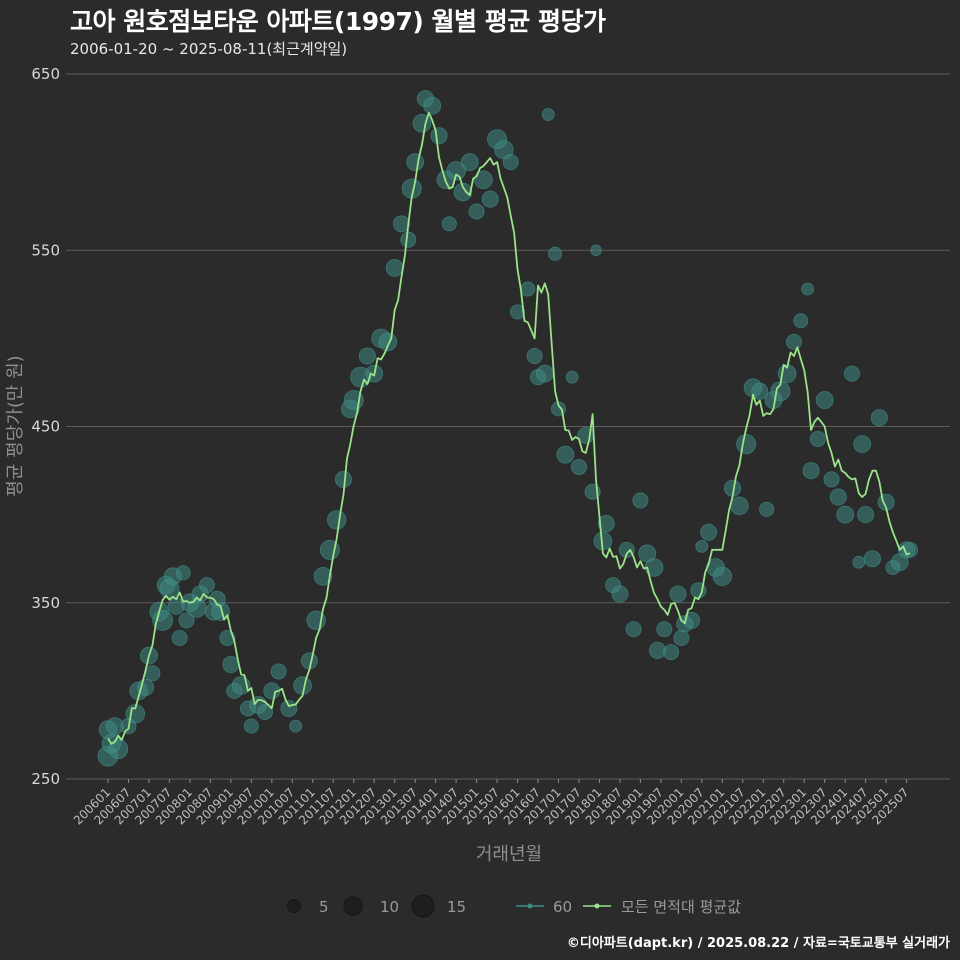 This screenshot has height=960, width=960. Describe the element at coordinates (597, 906) in the screenshot. I see `legend-avg-dot` at that location.